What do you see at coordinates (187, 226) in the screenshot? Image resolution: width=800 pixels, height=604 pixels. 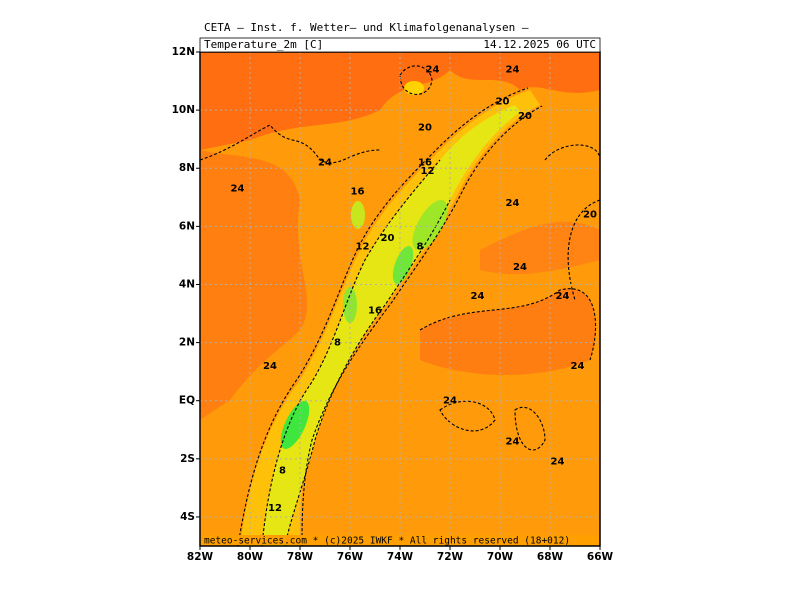 I see `y-tick-label: 6N` at bounding box center [187, 226].